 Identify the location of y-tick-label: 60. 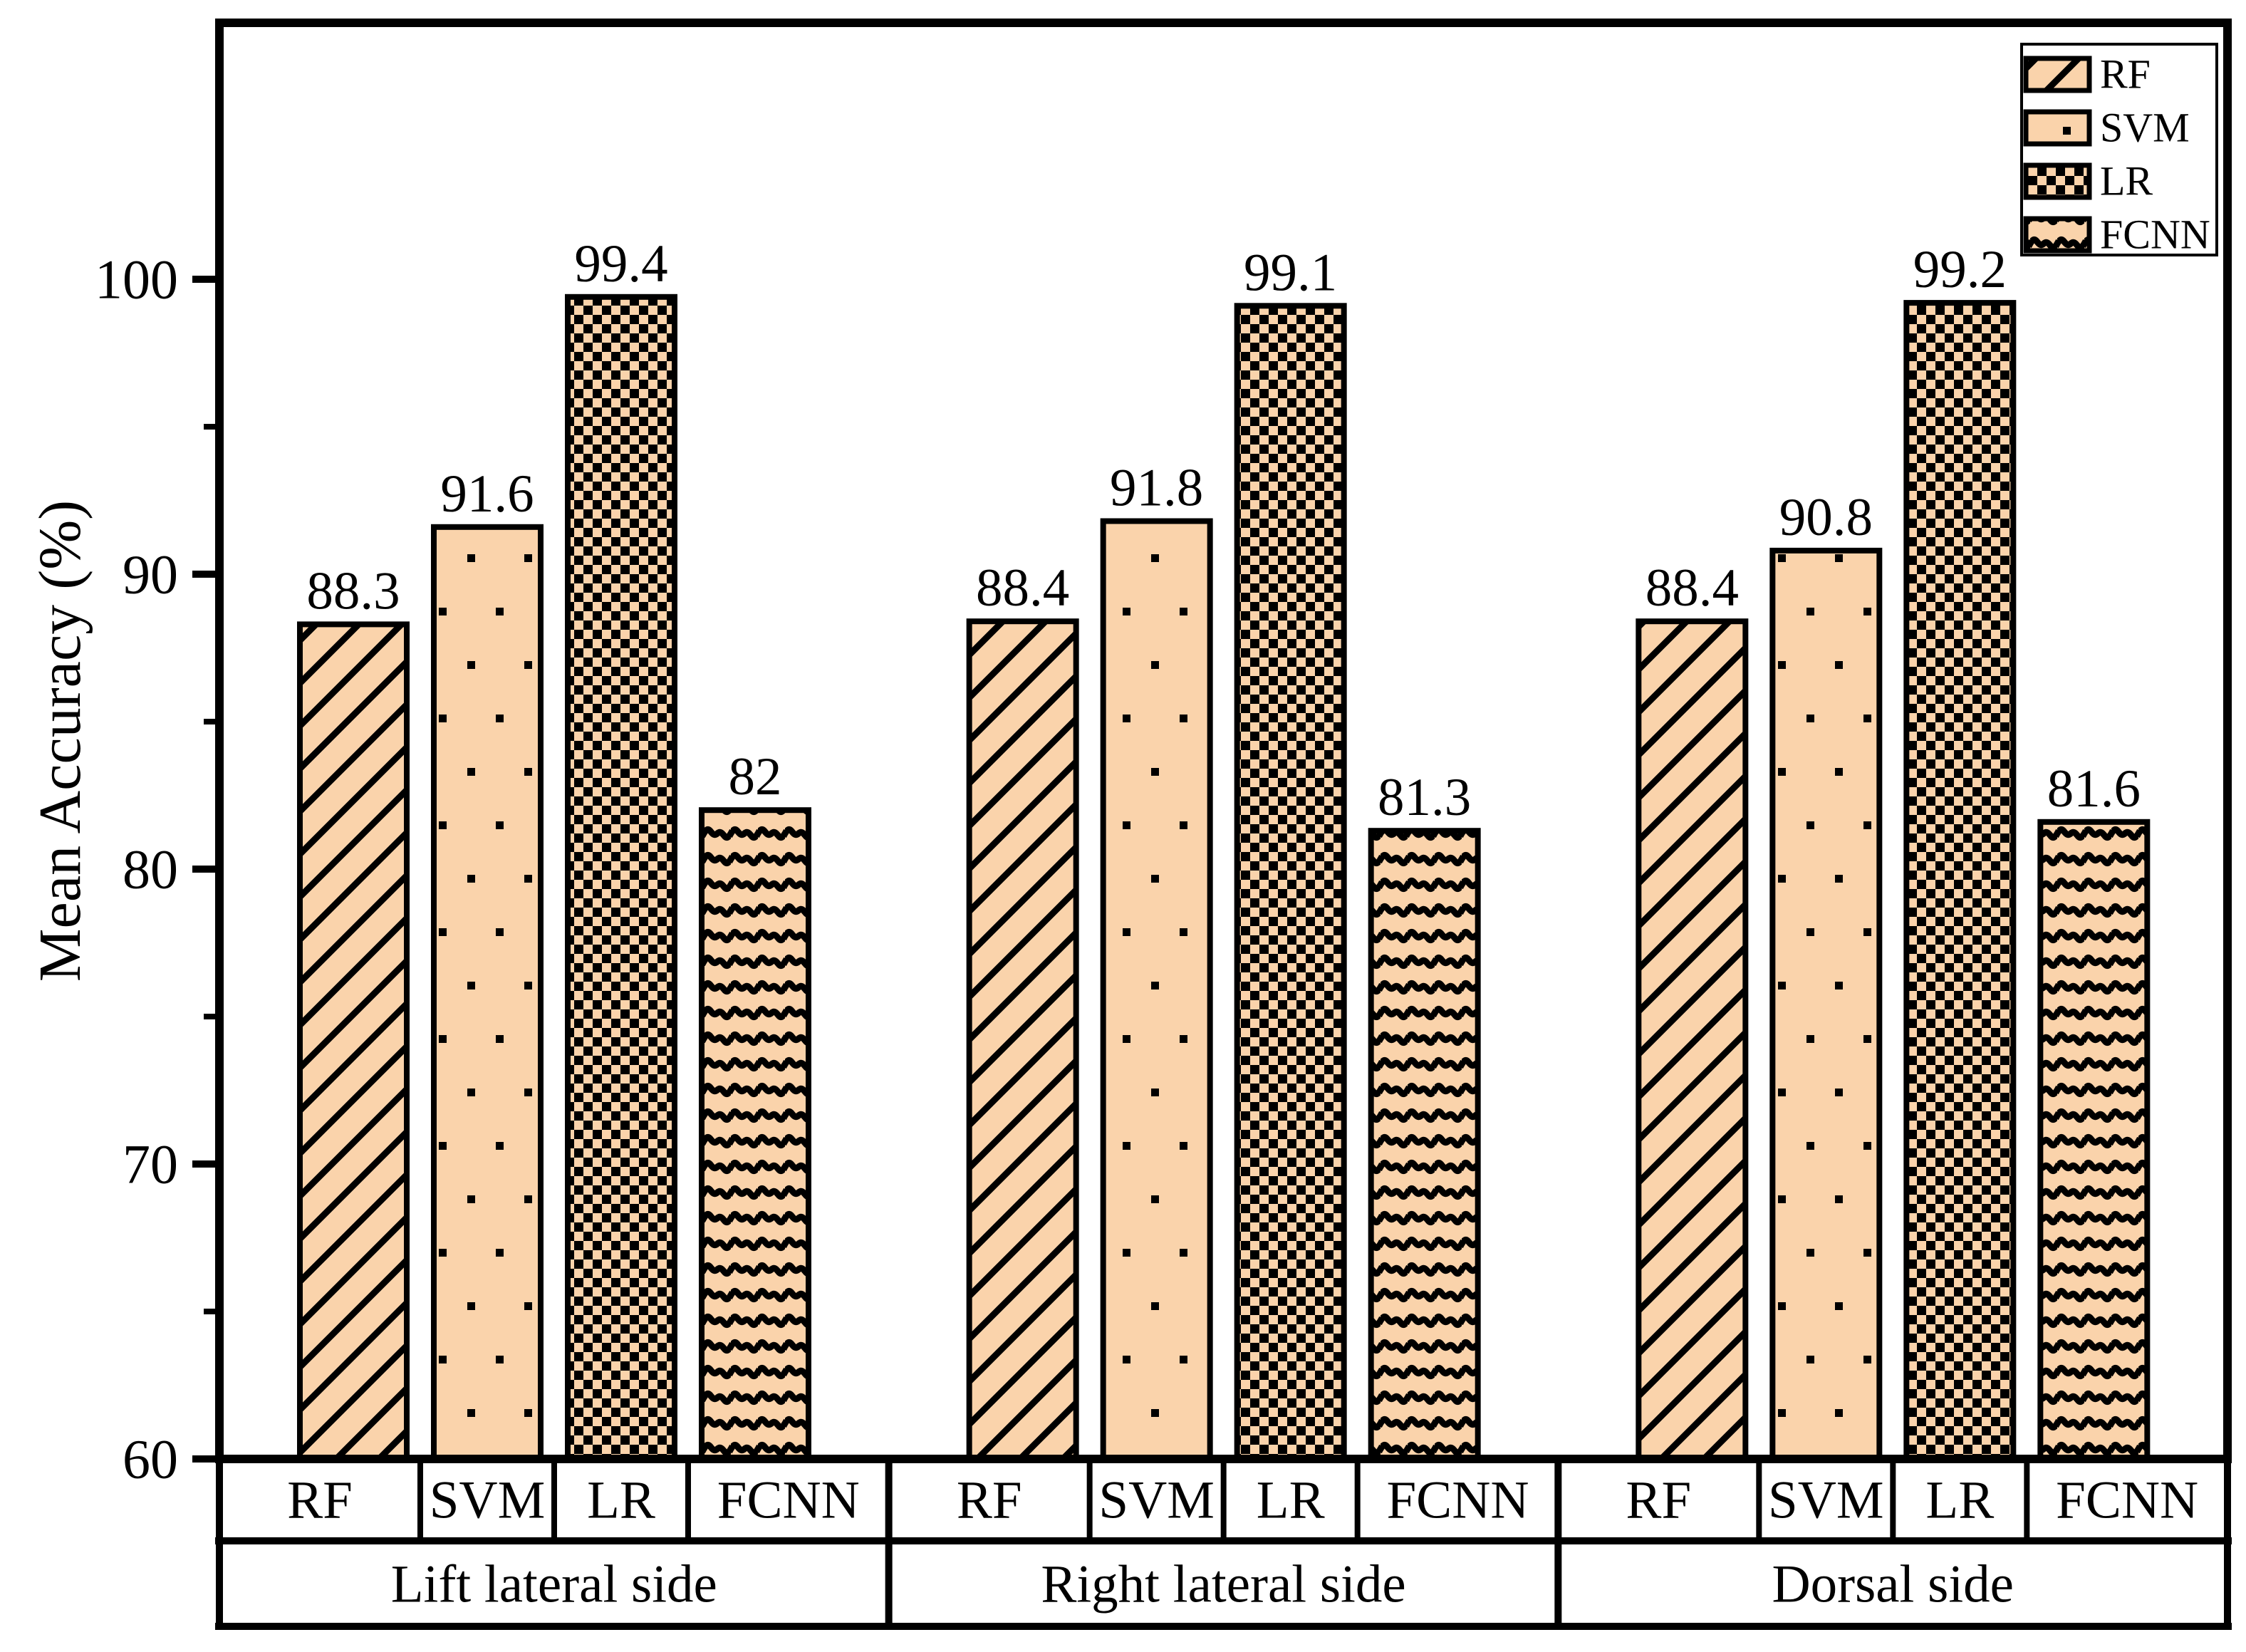
(150, 1459).